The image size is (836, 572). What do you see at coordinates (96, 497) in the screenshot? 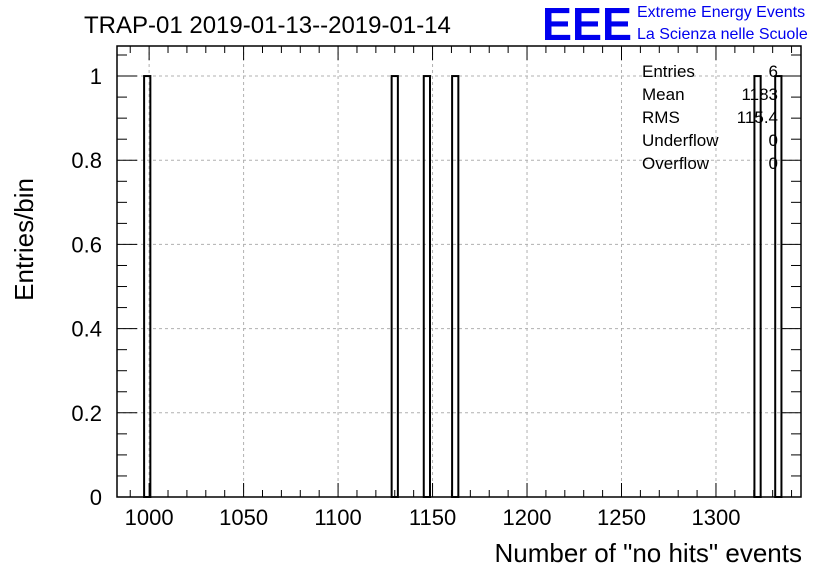
I see `y-tick-label-0: 0` at bounding box center [96, 497].